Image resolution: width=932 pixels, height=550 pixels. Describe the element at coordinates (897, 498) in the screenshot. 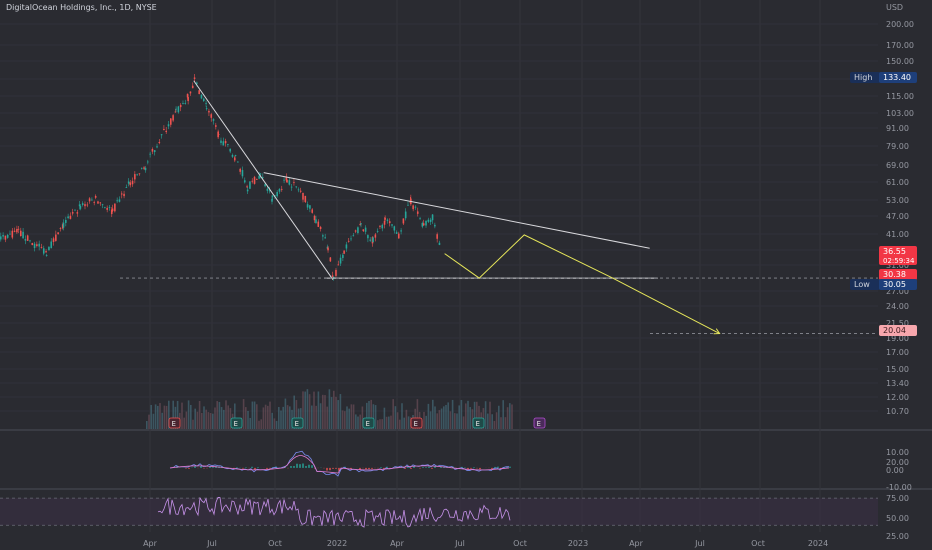

I see `rsi-tick-label: 75.00` at that location.